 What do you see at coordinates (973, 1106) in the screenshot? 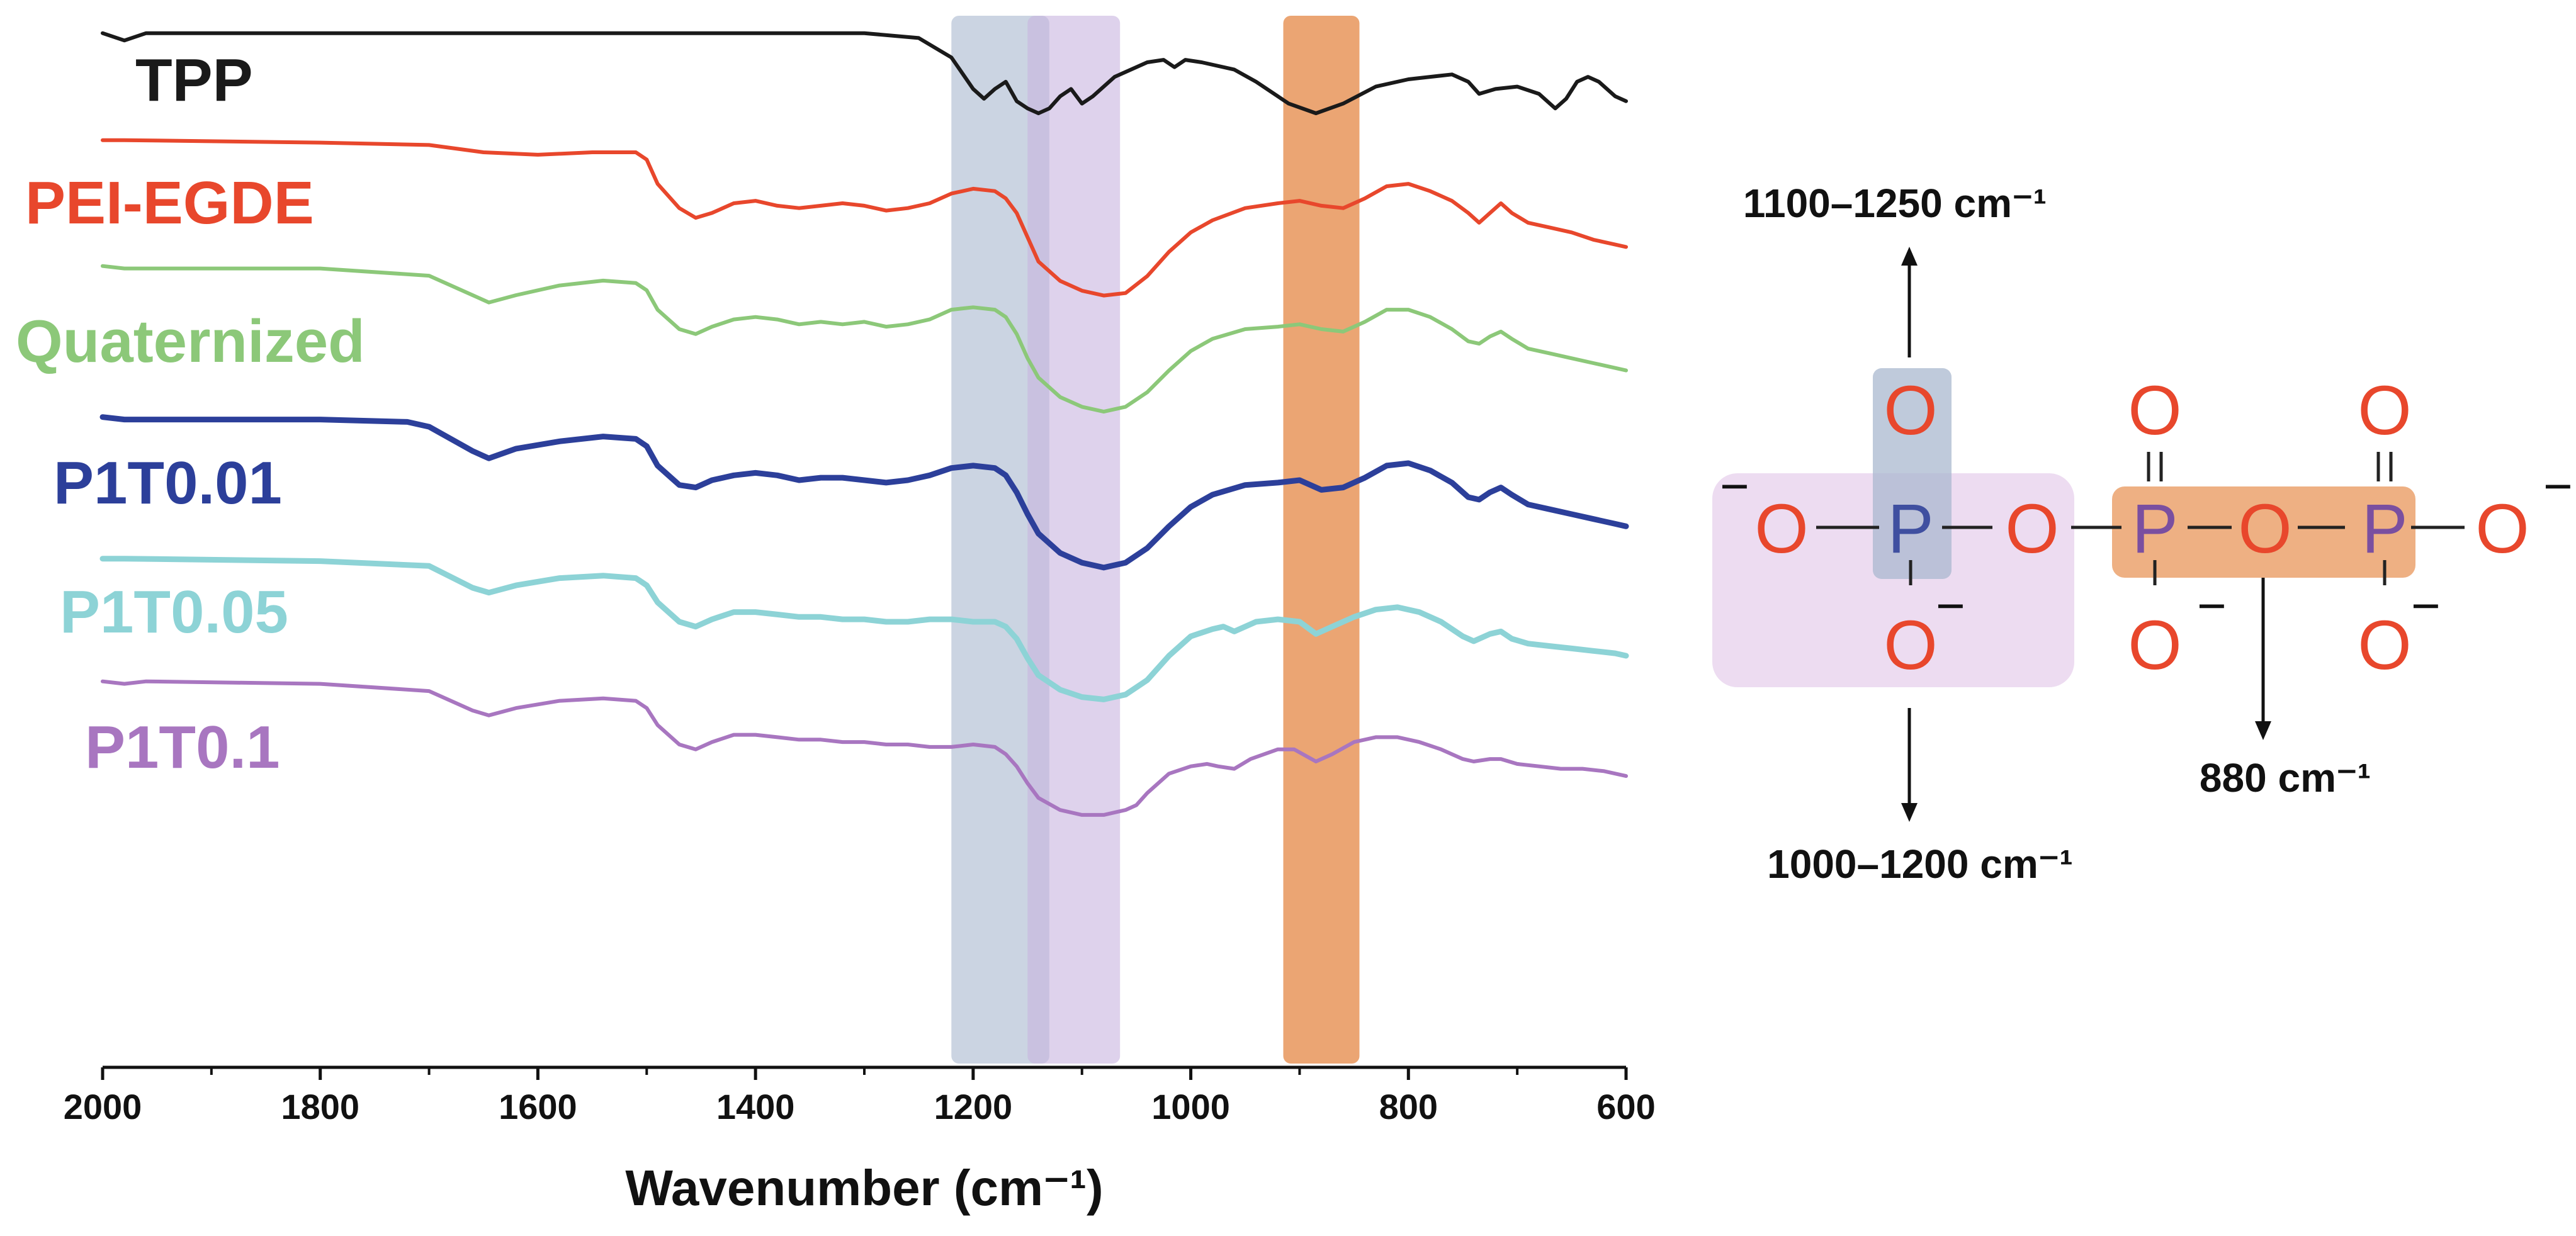
I see `x-tick-label-1200: 1200` at bounding box center [973, 1106].